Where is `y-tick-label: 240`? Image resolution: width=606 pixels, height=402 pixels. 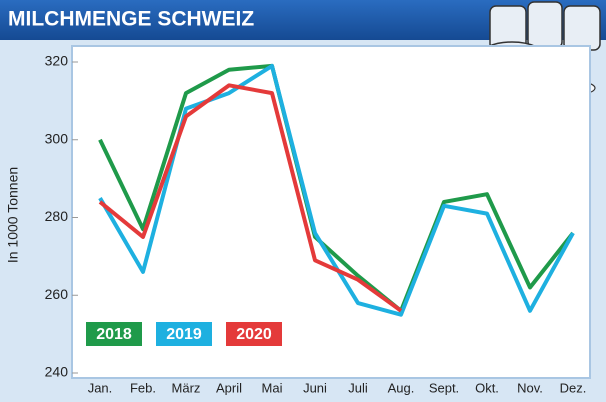
y-tick-label: 240 is located at coordinates (57, 372).